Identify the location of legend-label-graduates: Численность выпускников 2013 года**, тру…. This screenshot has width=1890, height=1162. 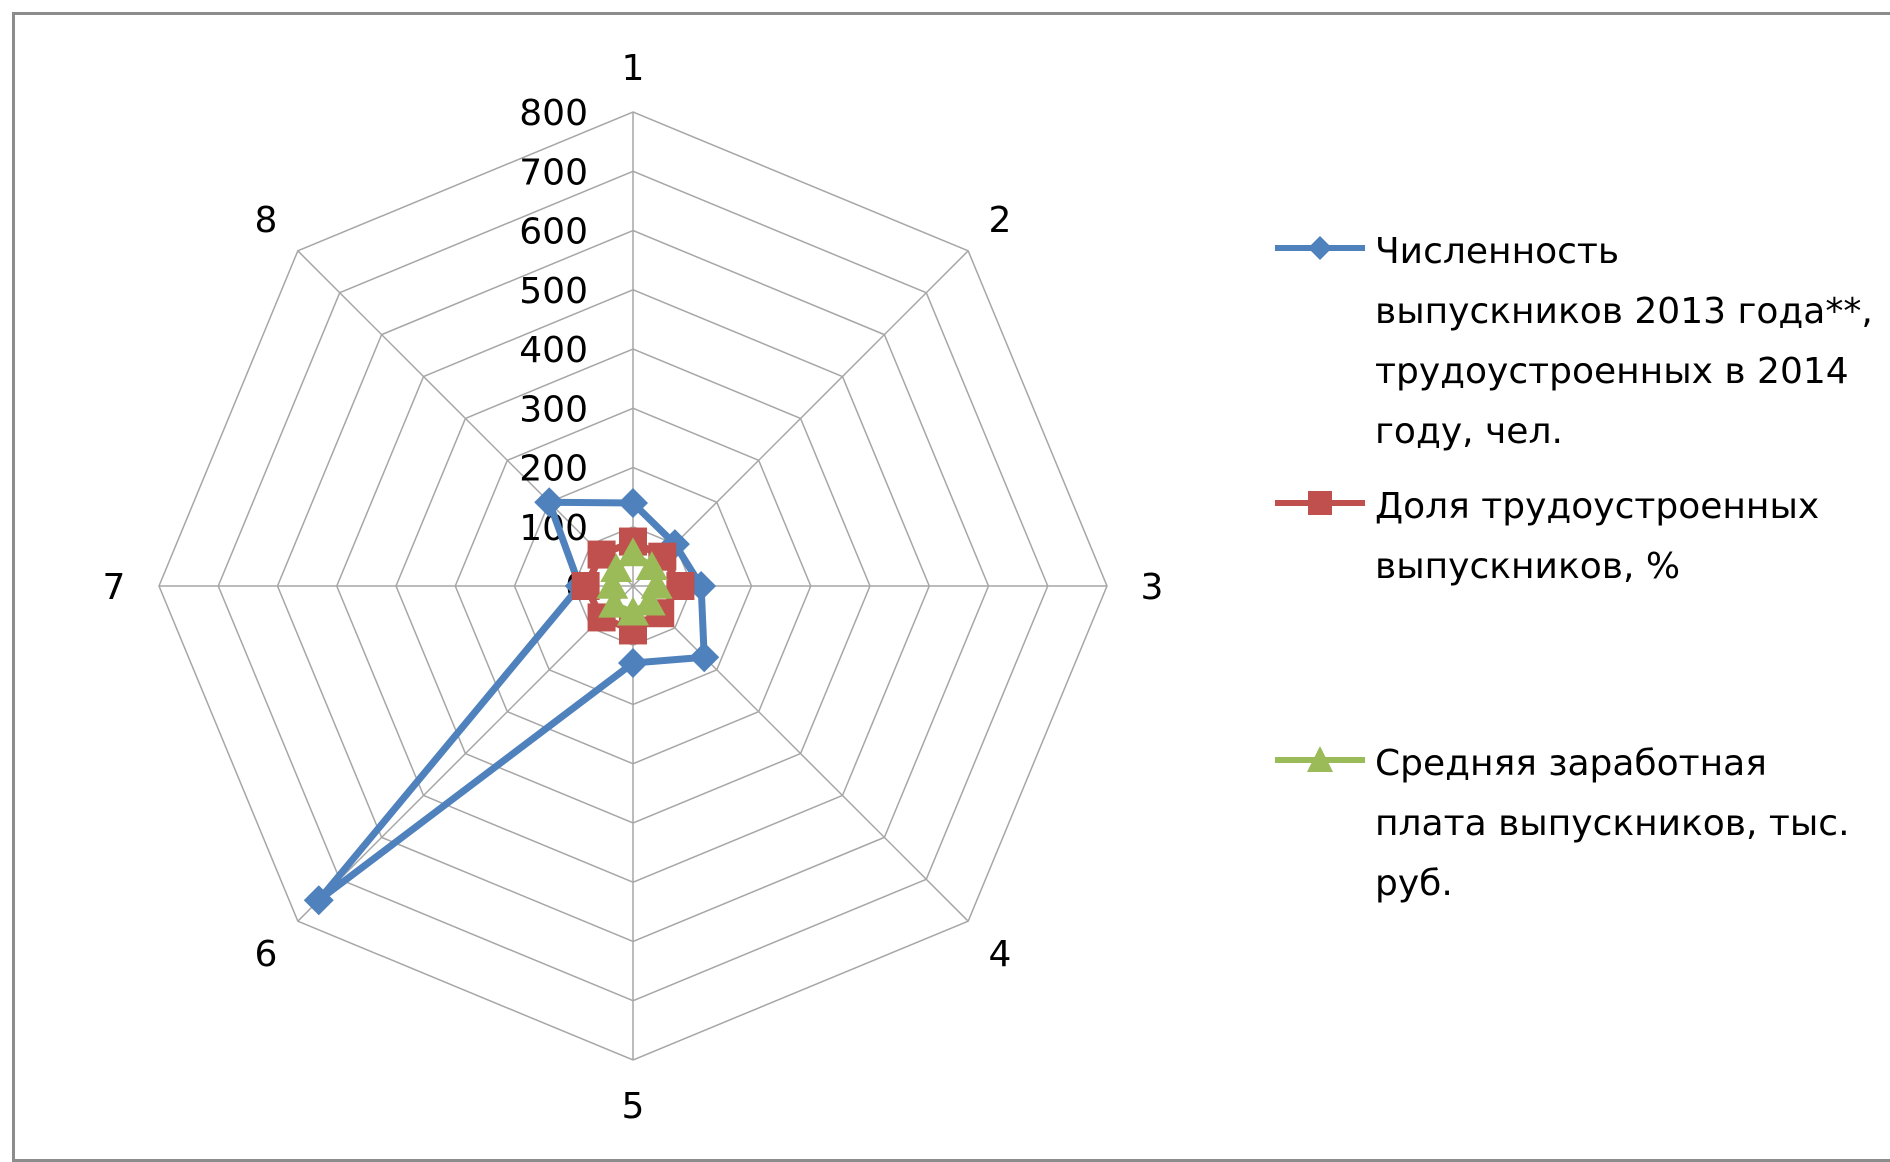
(1624, 341).